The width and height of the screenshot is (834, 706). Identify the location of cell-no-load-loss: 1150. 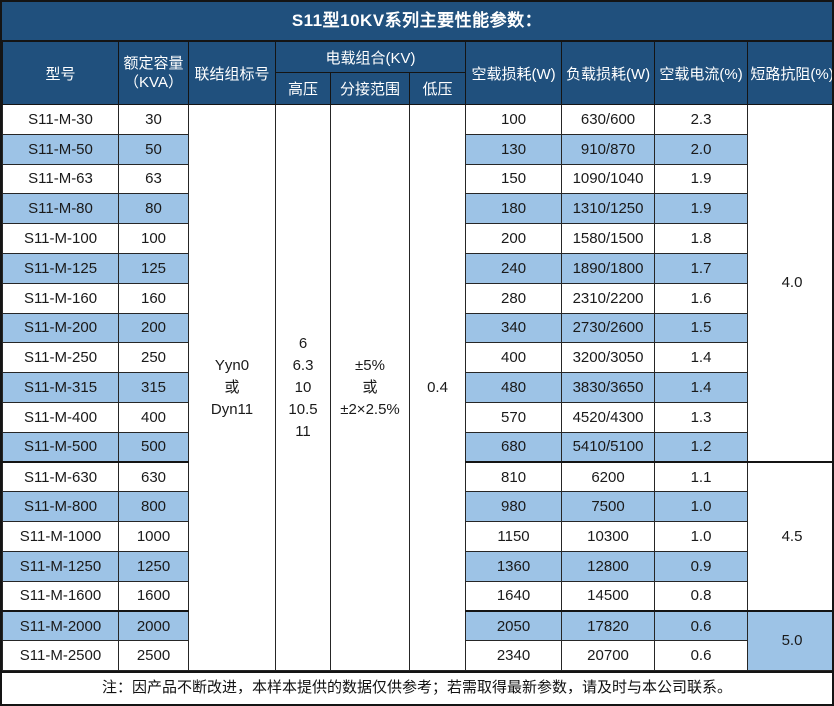
(514, 536).